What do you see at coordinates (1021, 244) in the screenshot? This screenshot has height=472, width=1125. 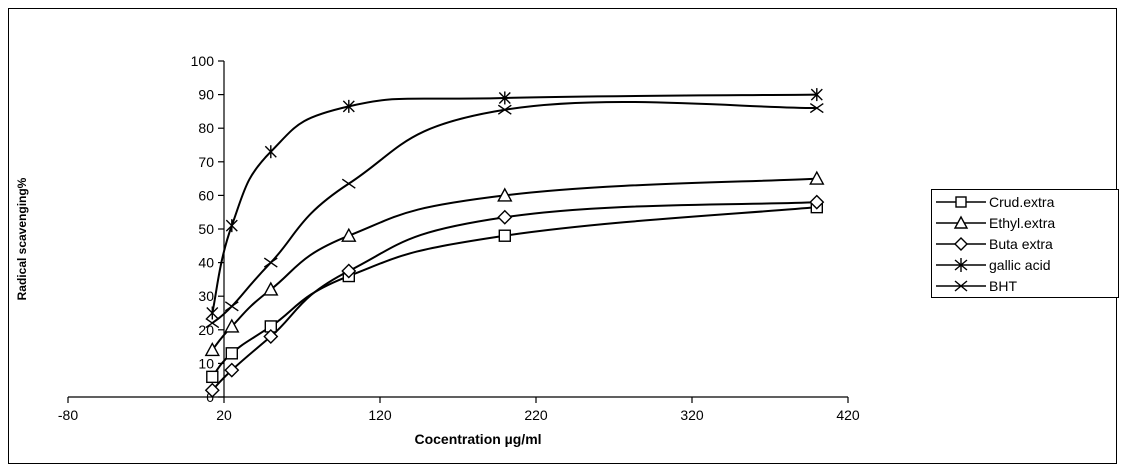 I see `legend-label: Buta extra` at bounding box center [1021, 244].